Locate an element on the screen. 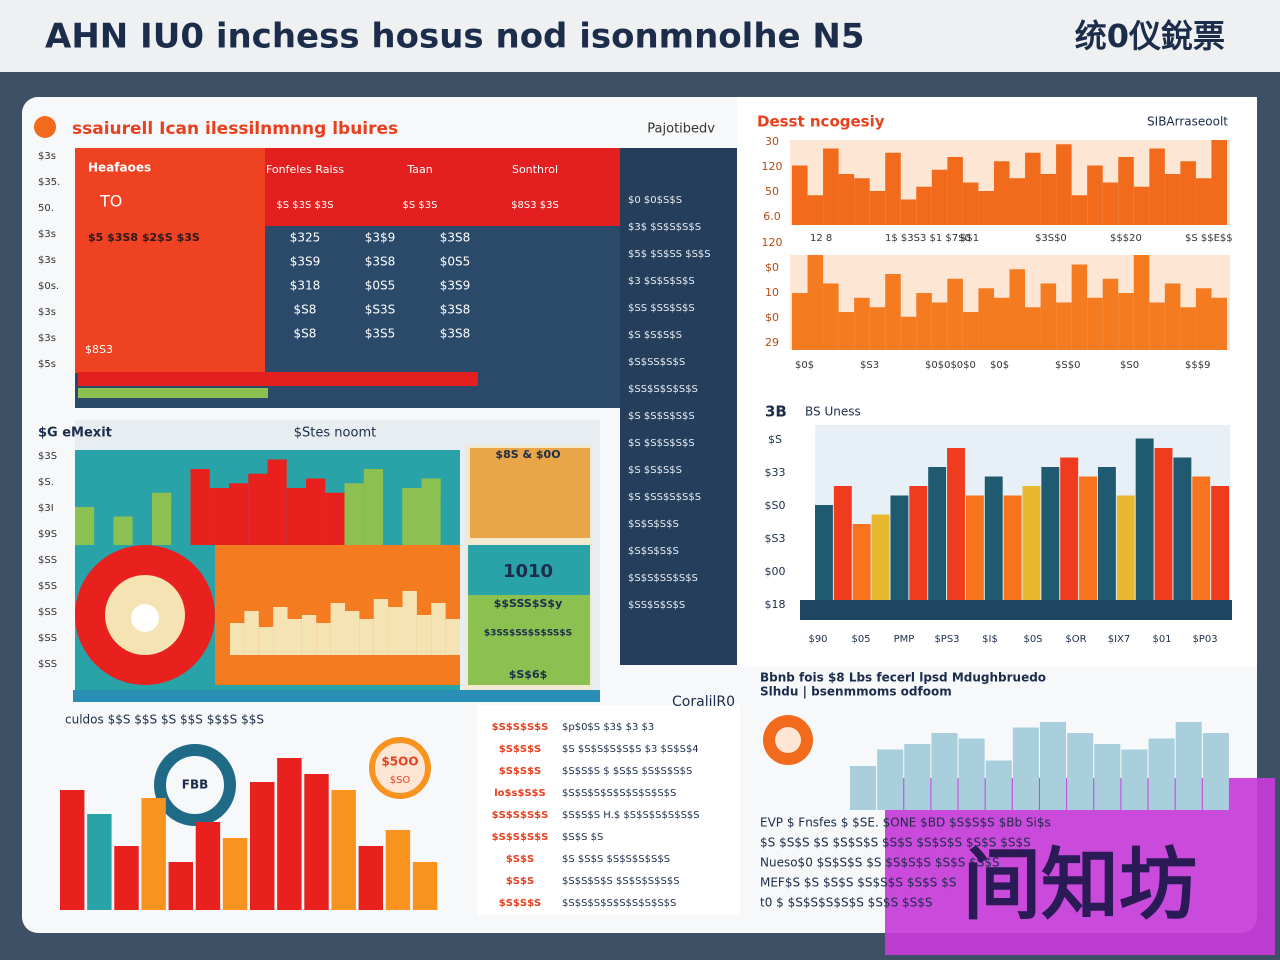  y-label: $S is located at coordinates (775, 439).